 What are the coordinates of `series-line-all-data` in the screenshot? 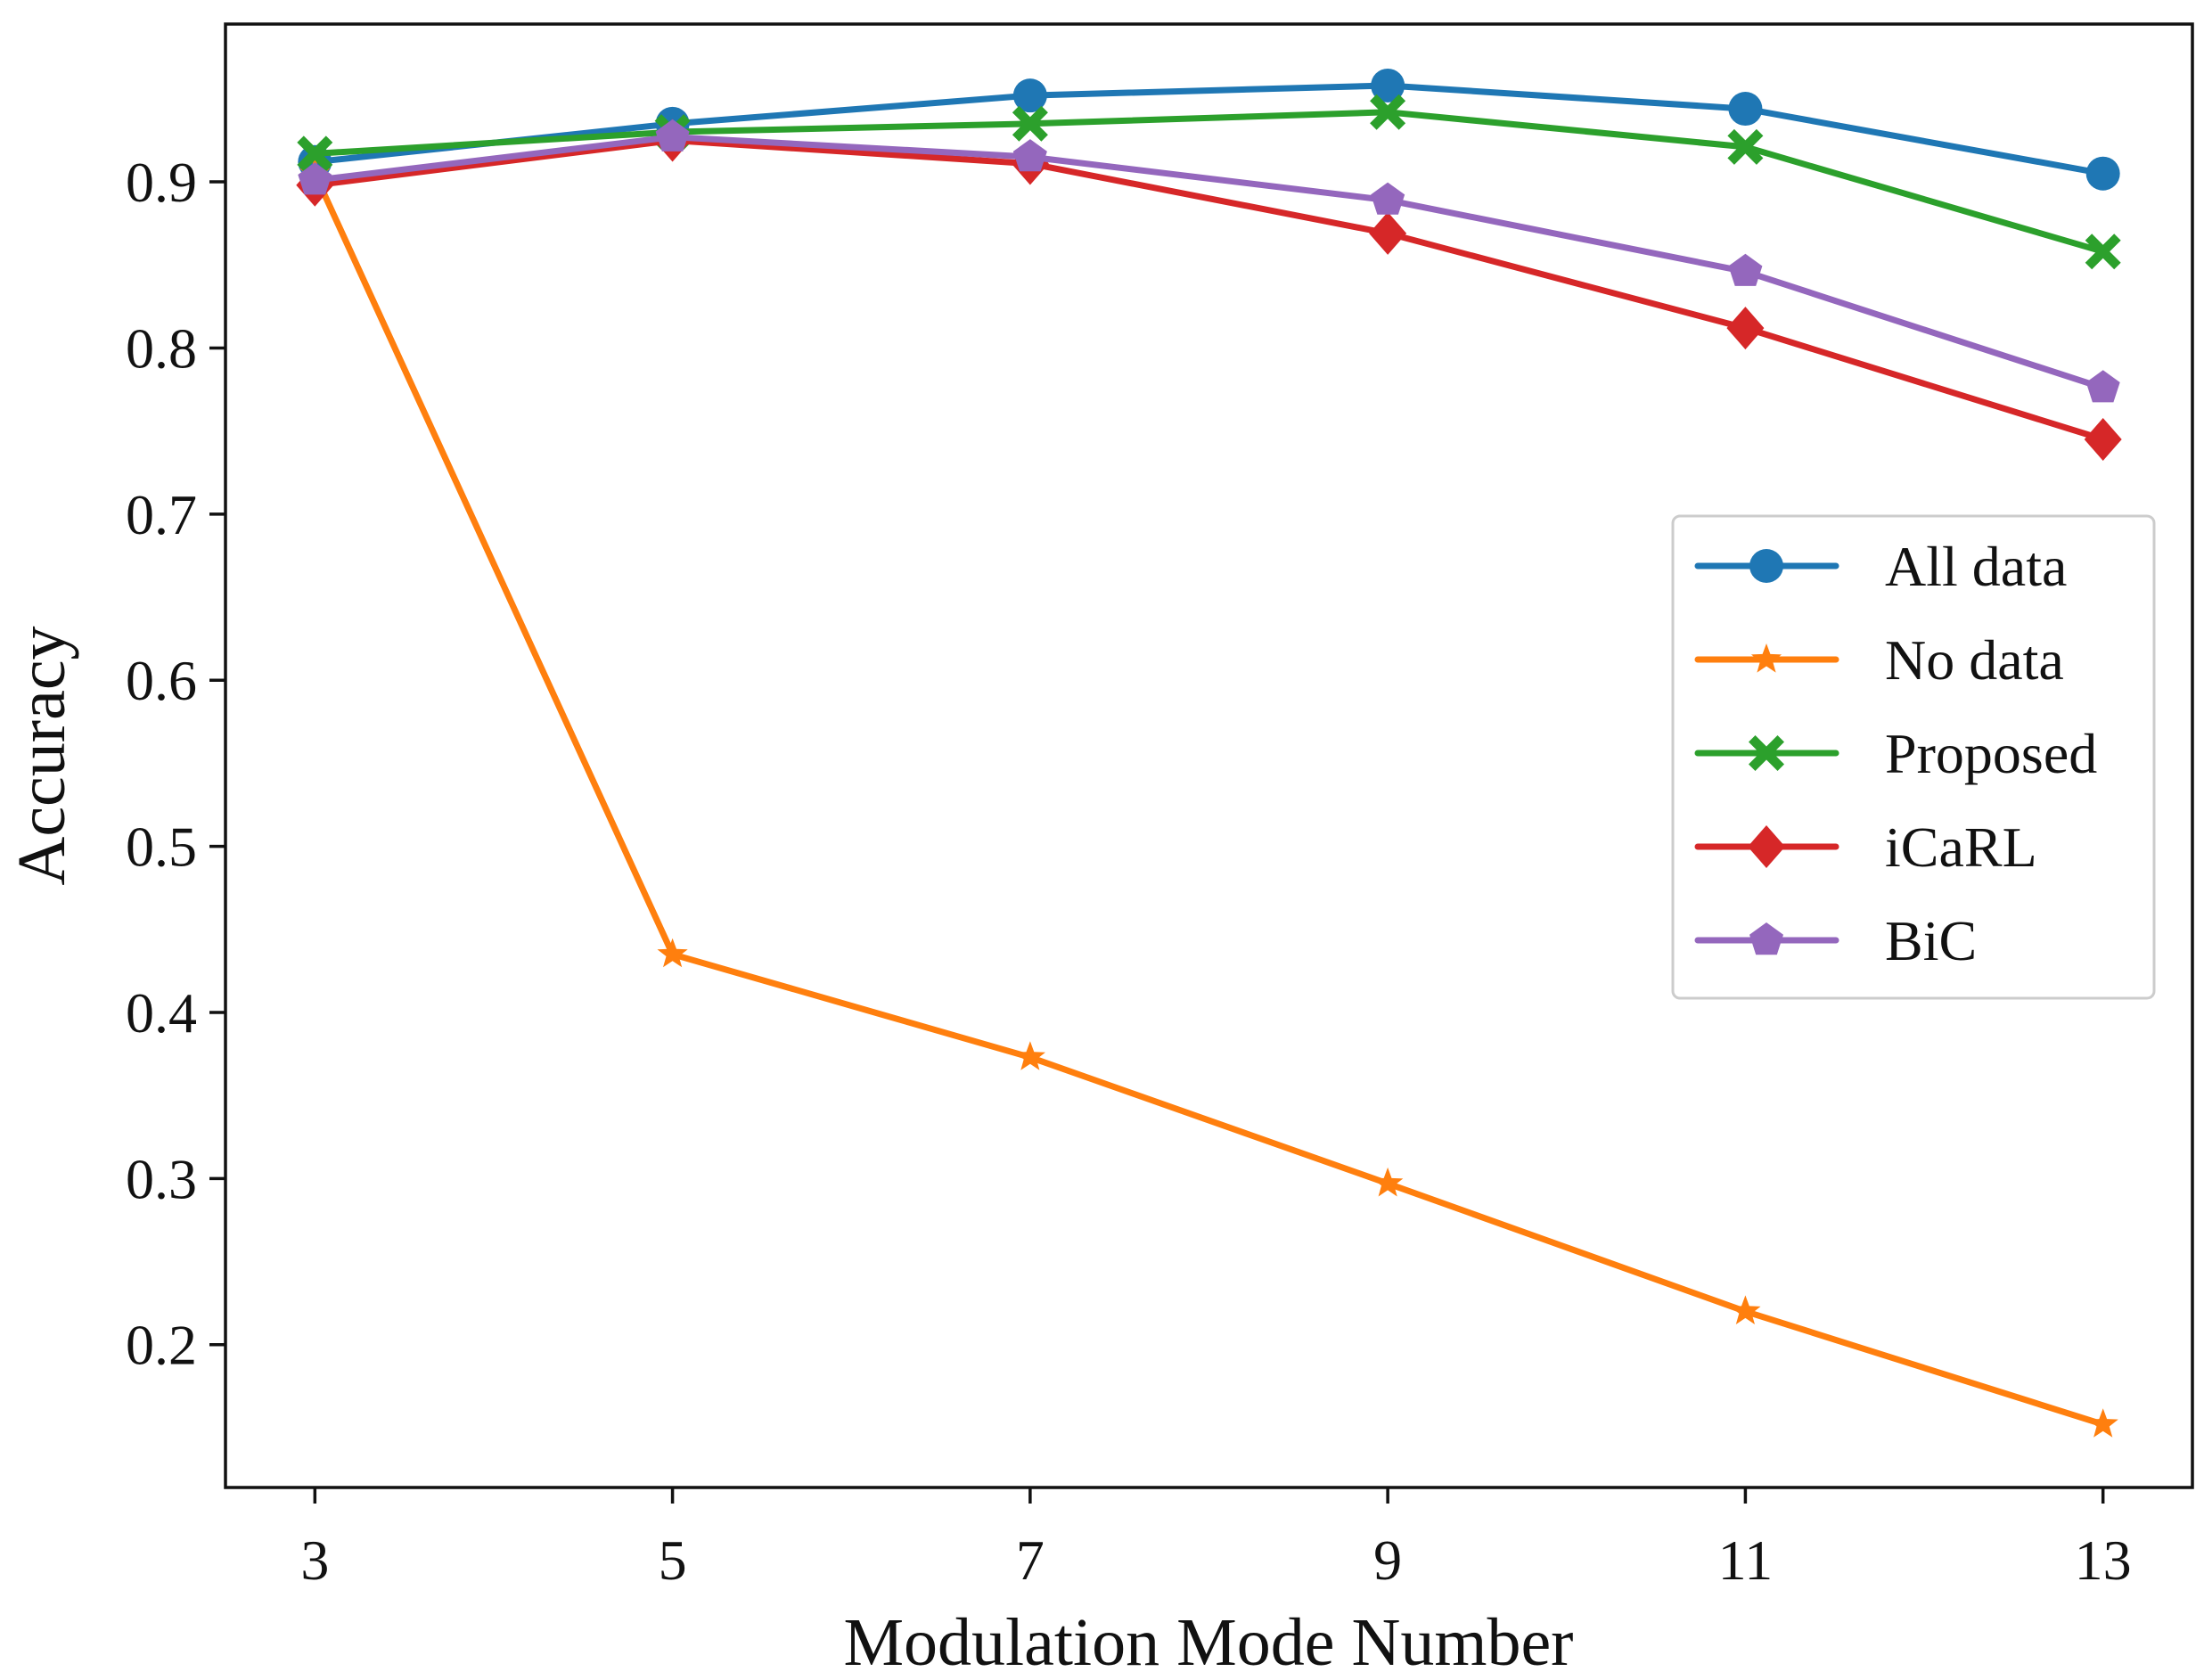 It's located at (1209, 129).